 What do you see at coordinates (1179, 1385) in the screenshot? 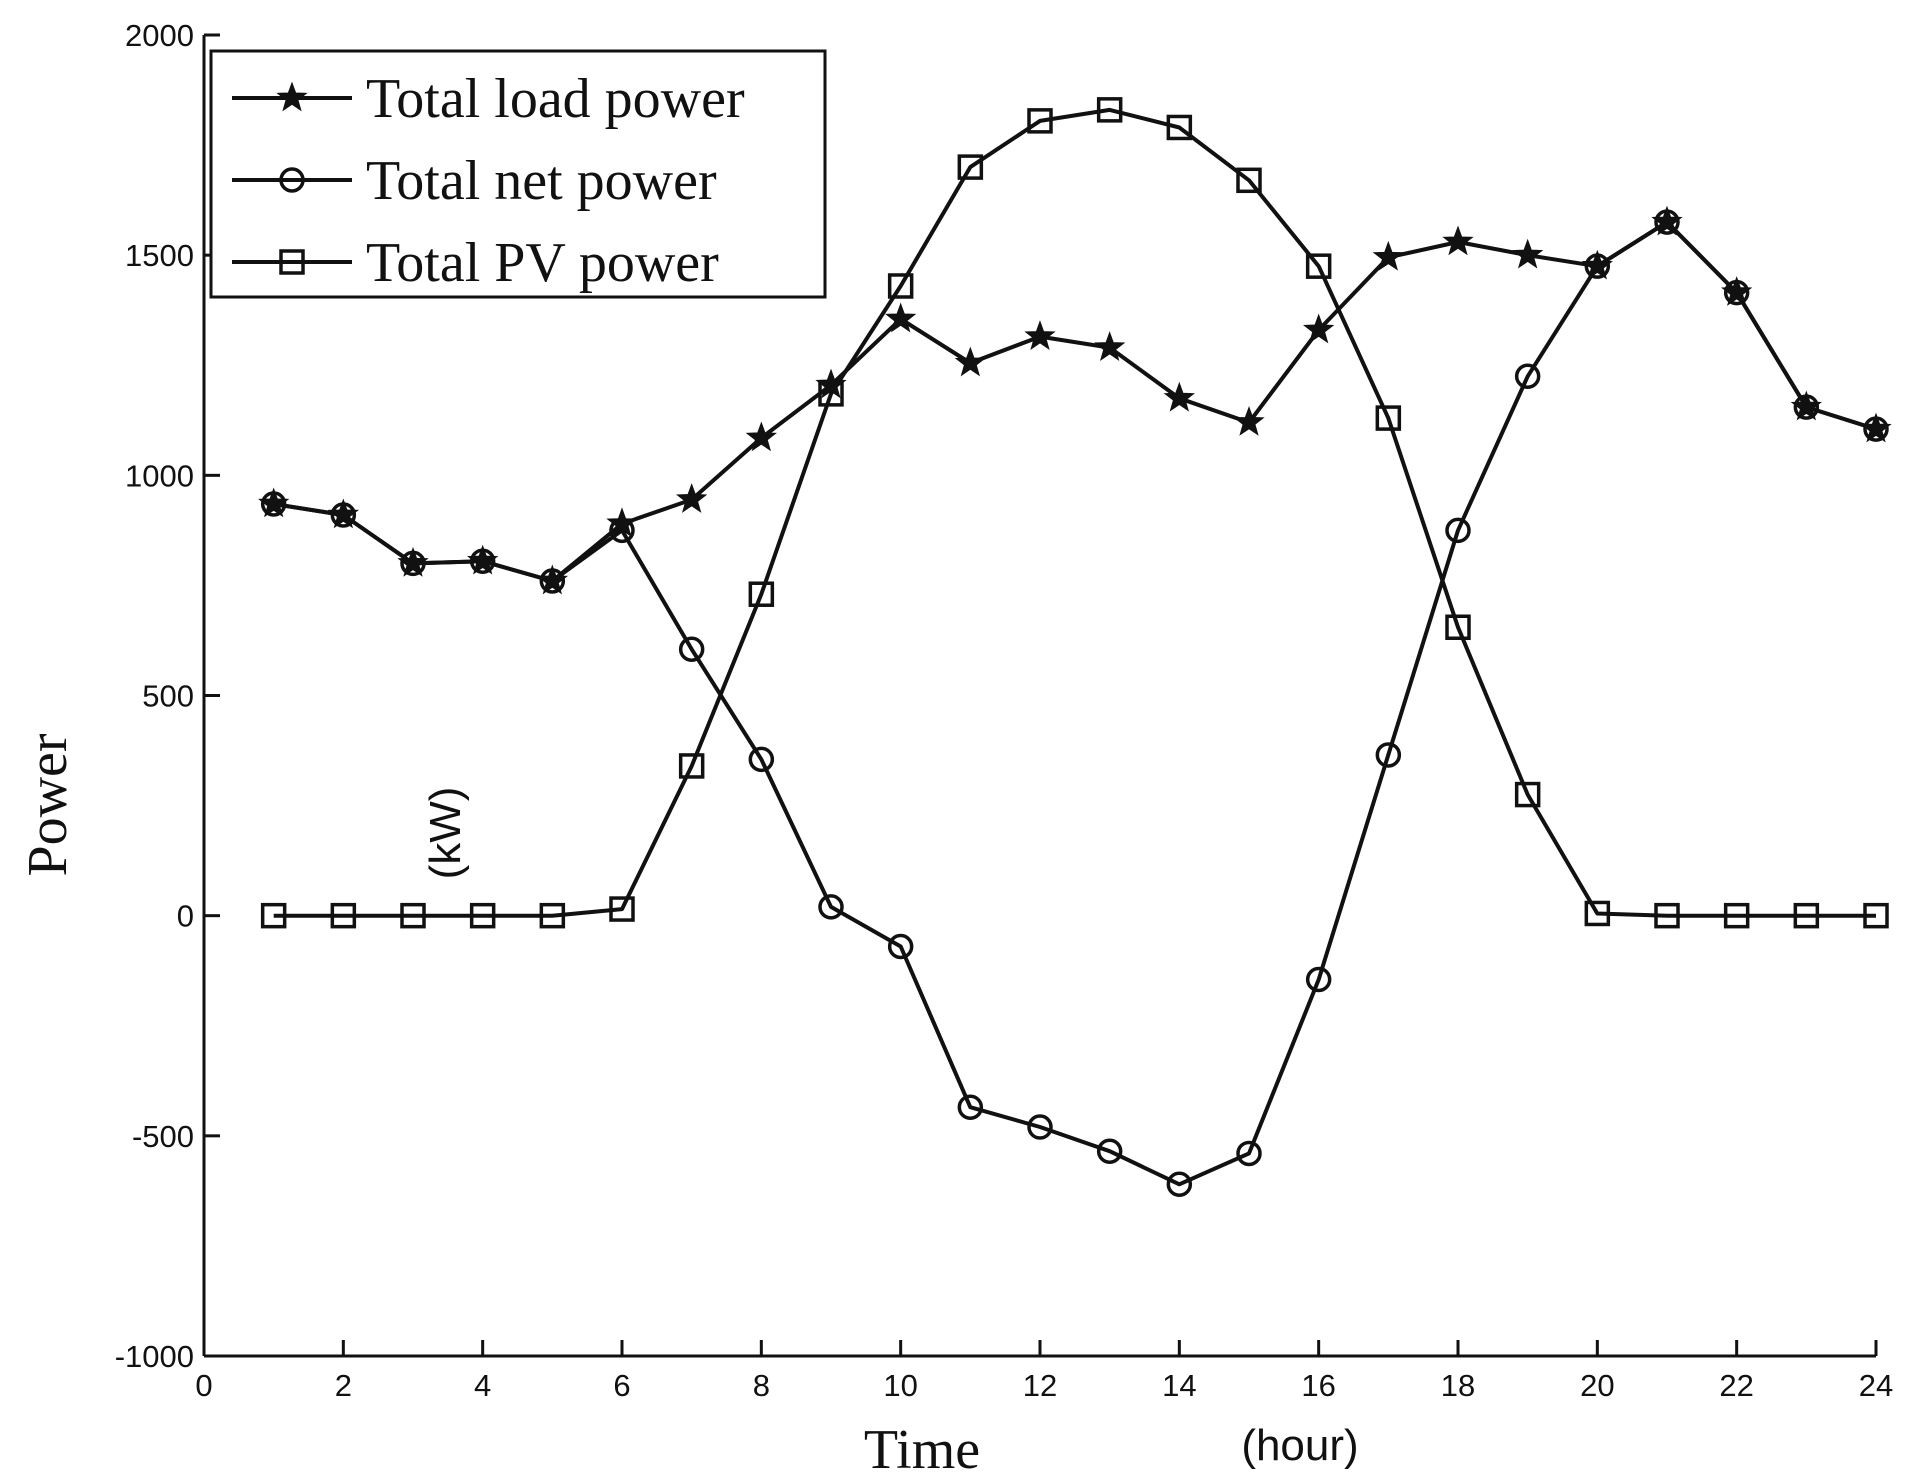
I see `x-tick-label: 14` at bounding box center [1179, 1385].